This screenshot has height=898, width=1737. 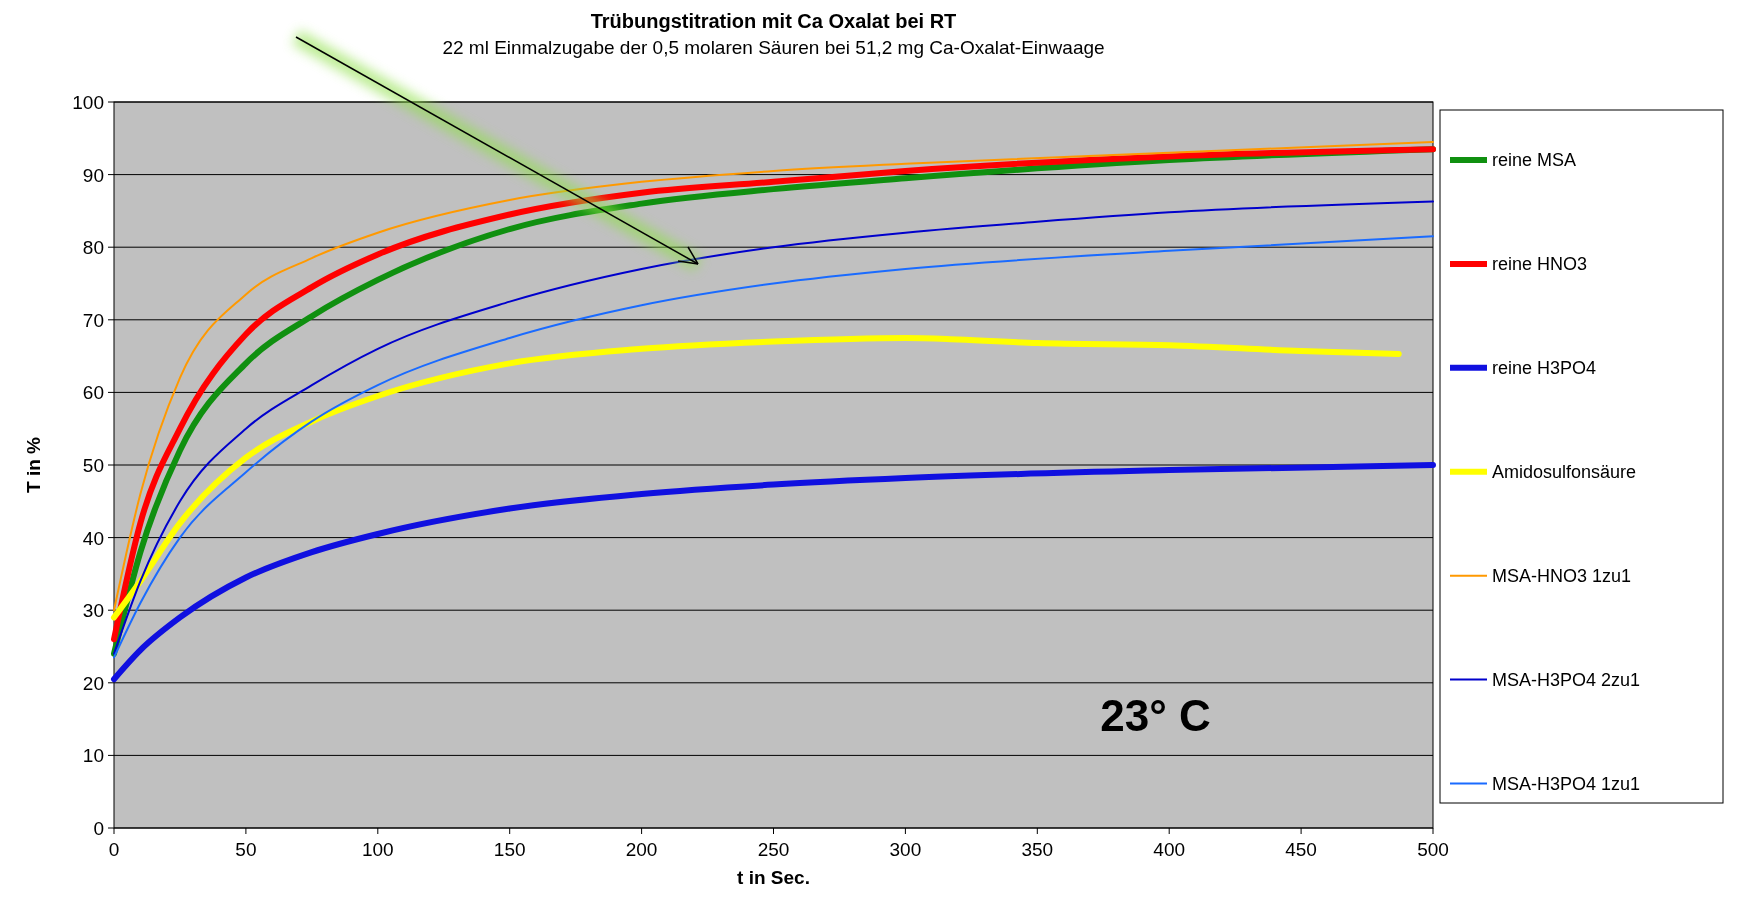 What do you see at coordinates (773, 21) in the screenshot?
I see `chart-title: Trübungstitration mit Ca Oxalat bei RT` at bounding box center [773, 21].